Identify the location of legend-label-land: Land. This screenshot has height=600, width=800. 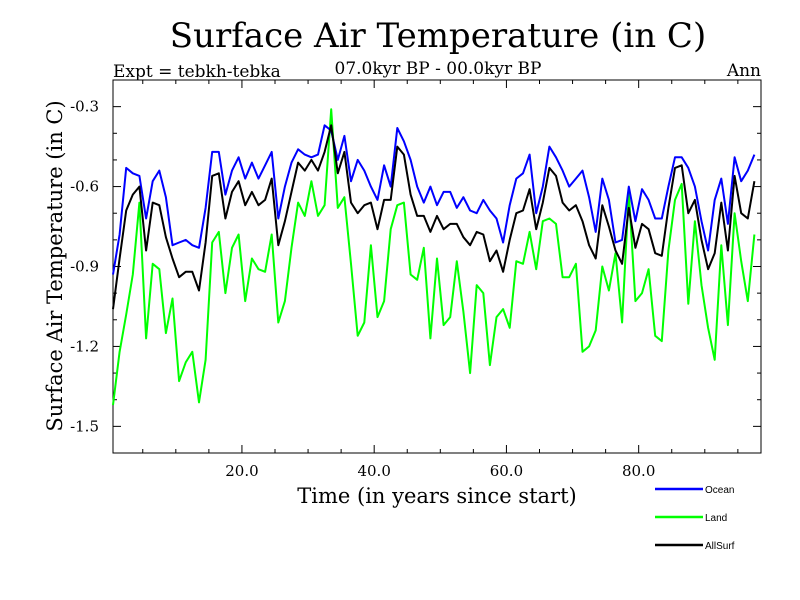
(716, 518).